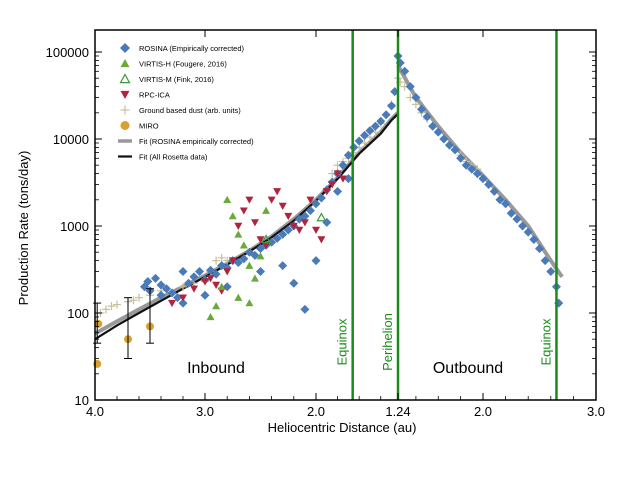  I want to click on y-tick-label: 100000, so click(67, 52).